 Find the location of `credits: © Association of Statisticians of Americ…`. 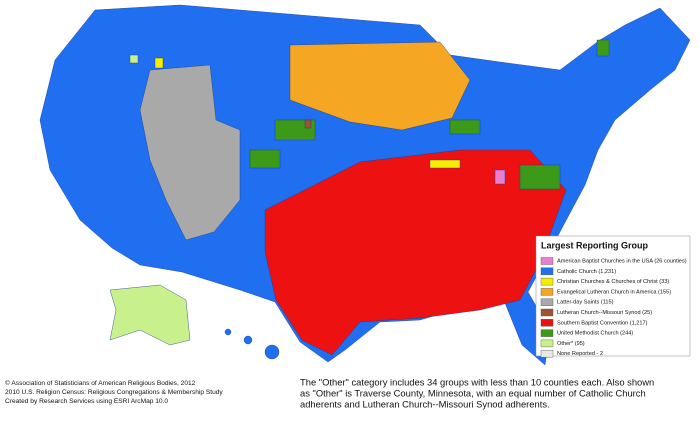

credits: © Association of Statisticians of Americ… is located at coordinates (114, 392).